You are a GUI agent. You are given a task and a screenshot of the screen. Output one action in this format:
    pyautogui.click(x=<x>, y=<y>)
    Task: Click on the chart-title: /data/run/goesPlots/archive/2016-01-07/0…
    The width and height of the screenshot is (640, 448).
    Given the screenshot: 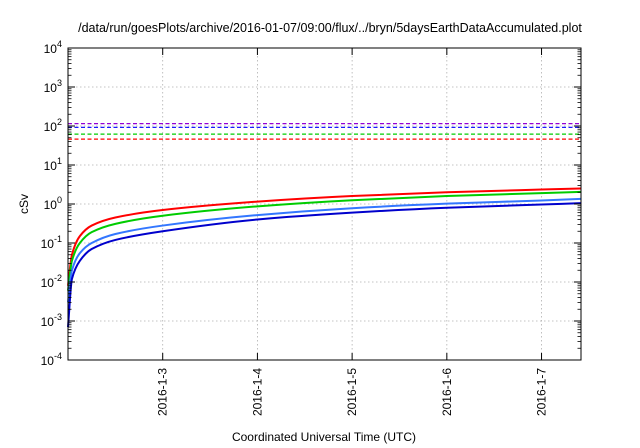 What is the action you would take?
    pyautogui.click(x=330, y=28)
    